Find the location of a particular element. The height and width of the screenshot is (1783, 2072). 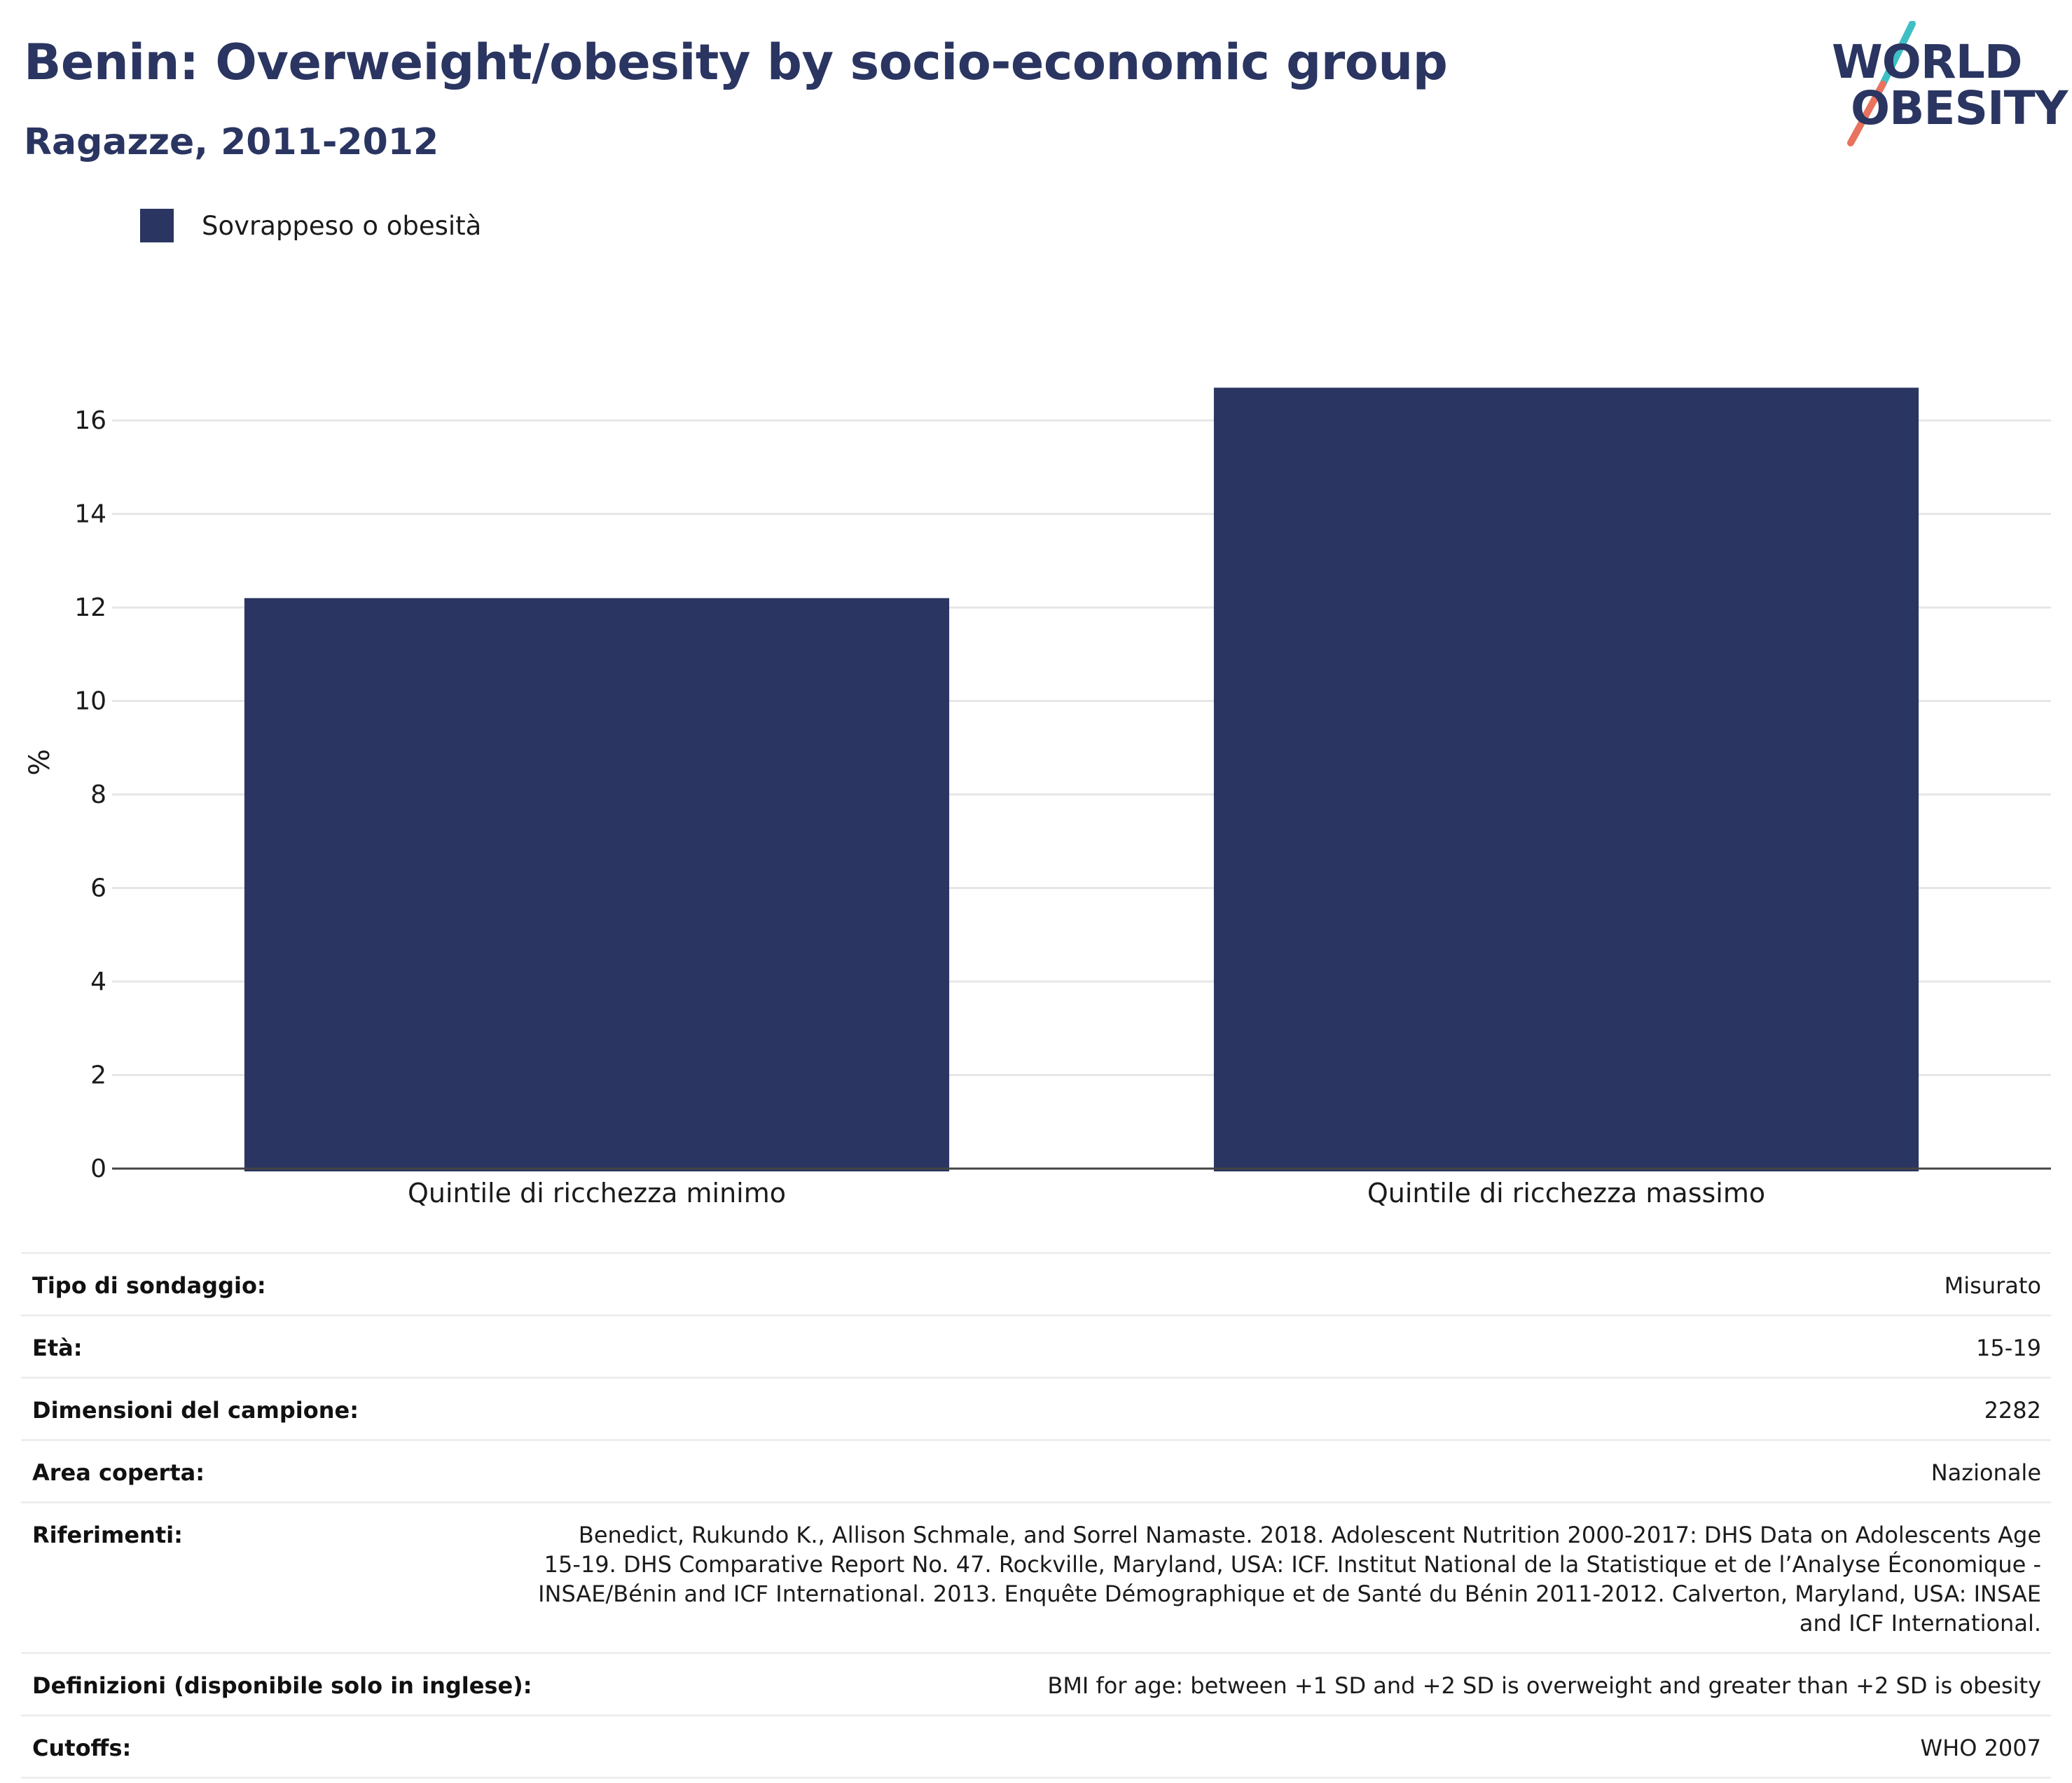

y-tick-label: 2 is located at coordinates (98, 1075).